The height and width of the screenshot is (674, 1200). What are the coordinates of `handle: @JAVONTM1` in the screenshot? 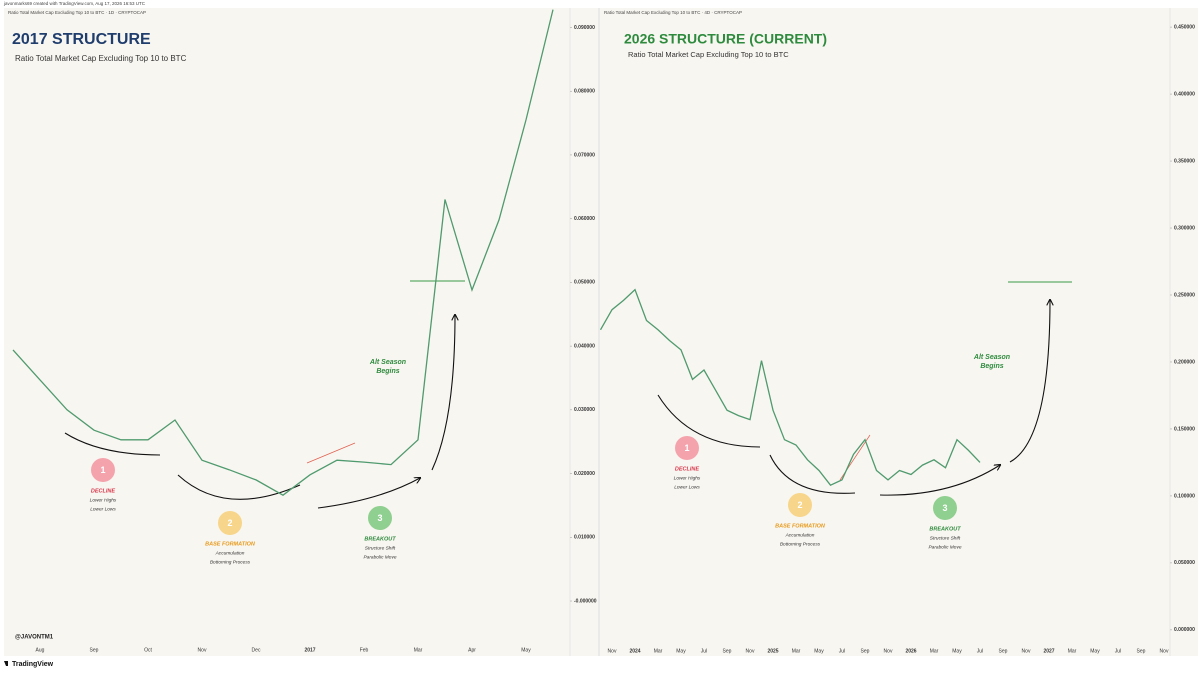 It's located at (34, 638).